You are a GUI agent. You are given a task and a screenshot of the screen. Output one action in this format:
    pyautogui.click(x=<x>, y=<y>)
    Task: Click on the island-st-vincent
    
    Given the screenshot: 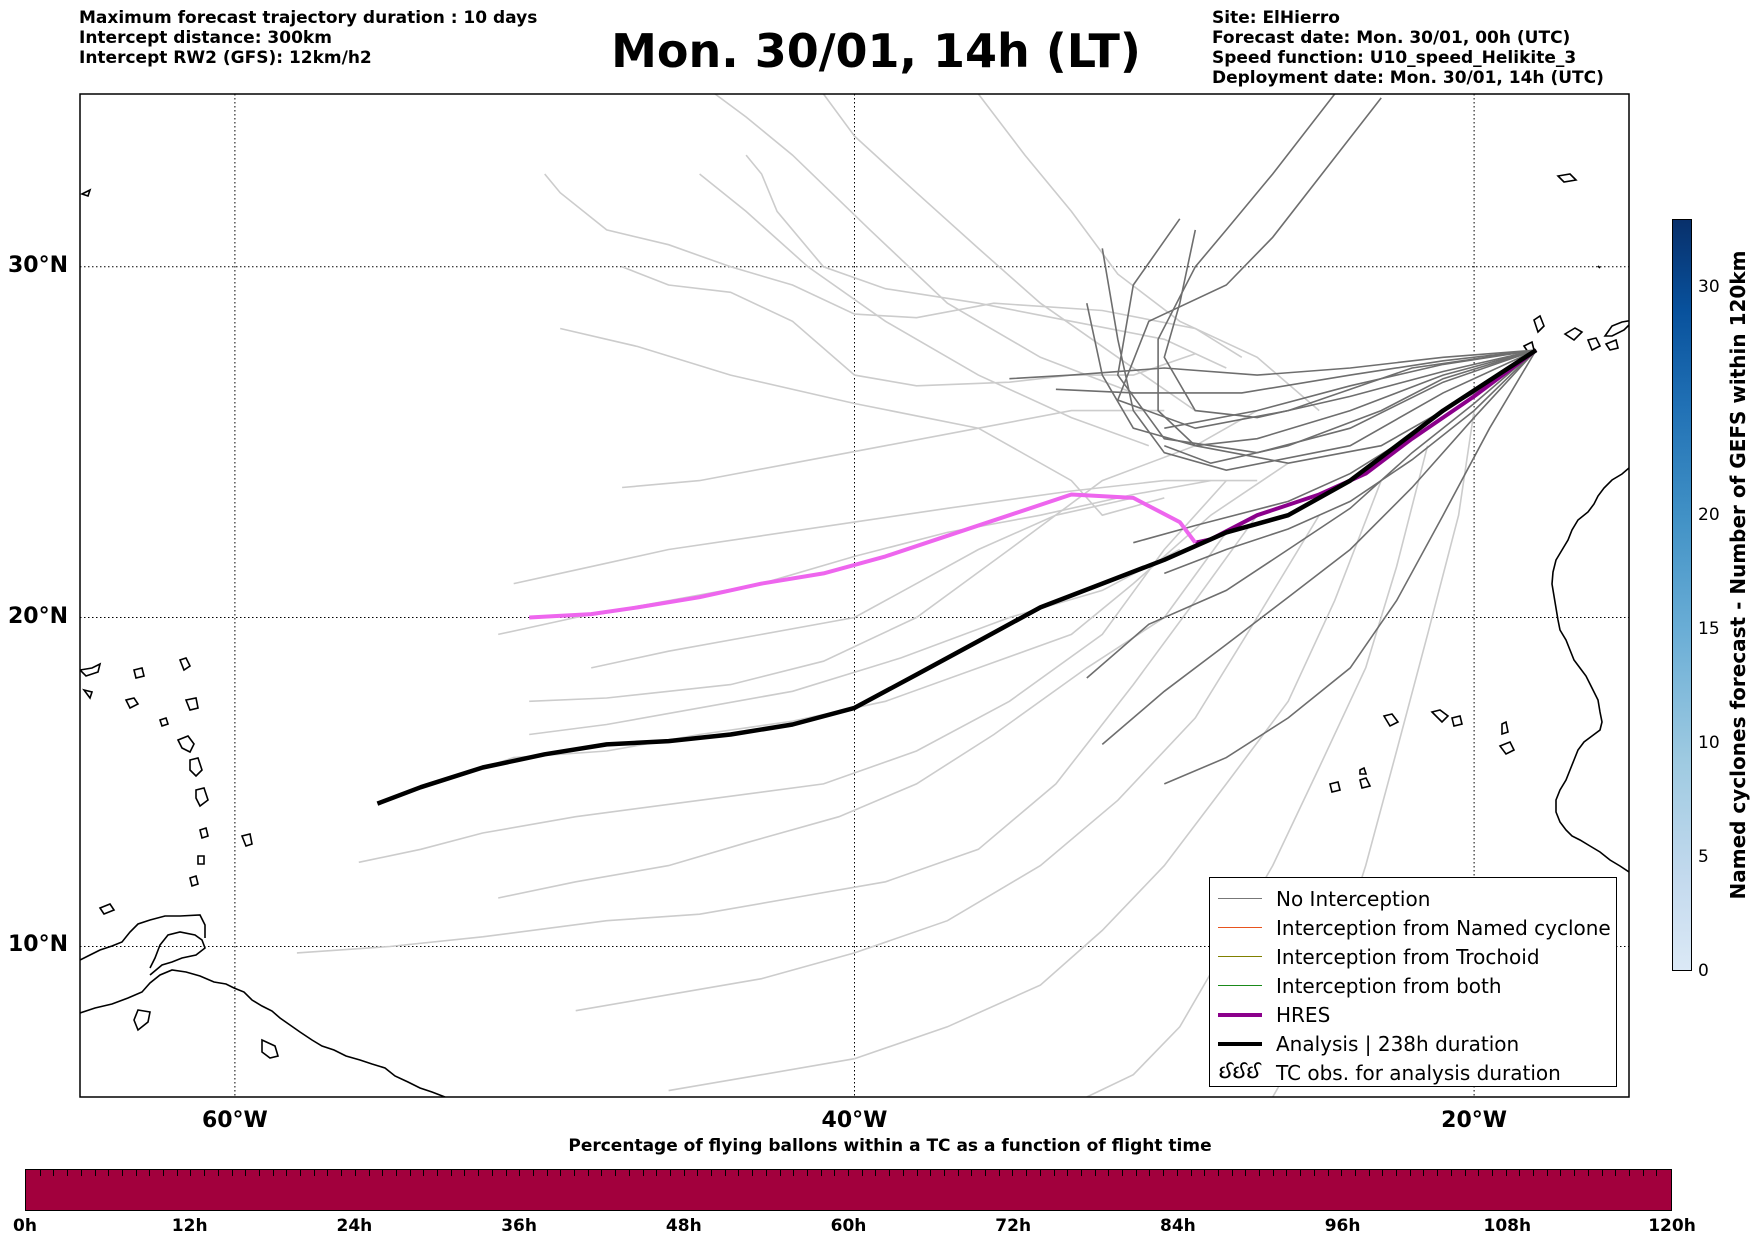 What is the action you would take?
    pyautogui.click(x=201, y=860)
    